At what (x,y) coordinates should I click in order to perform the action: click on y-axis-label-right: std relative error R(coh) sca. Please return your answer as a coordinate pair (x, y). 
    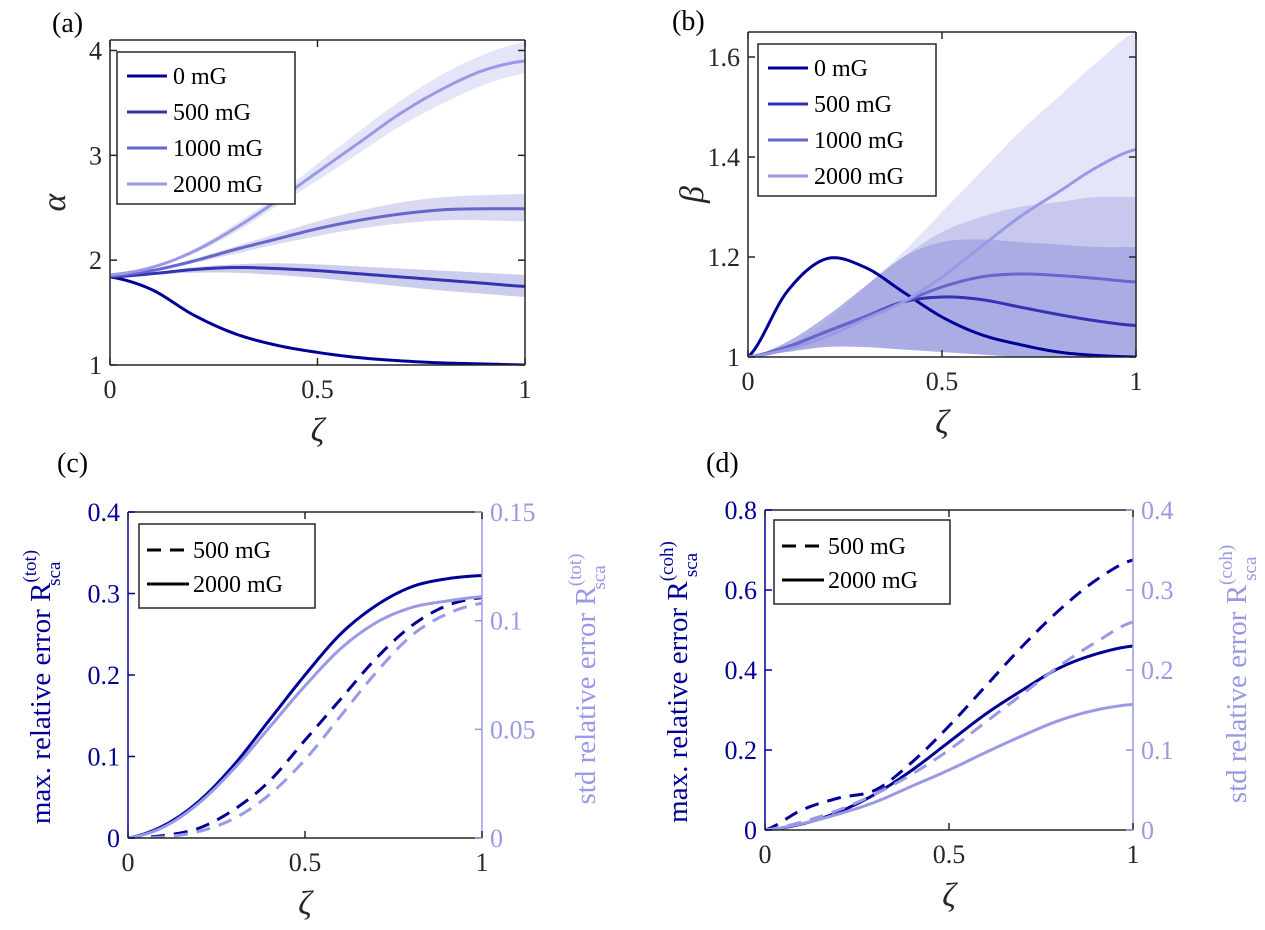
    Looking at the image, I should click on (1238, 674).